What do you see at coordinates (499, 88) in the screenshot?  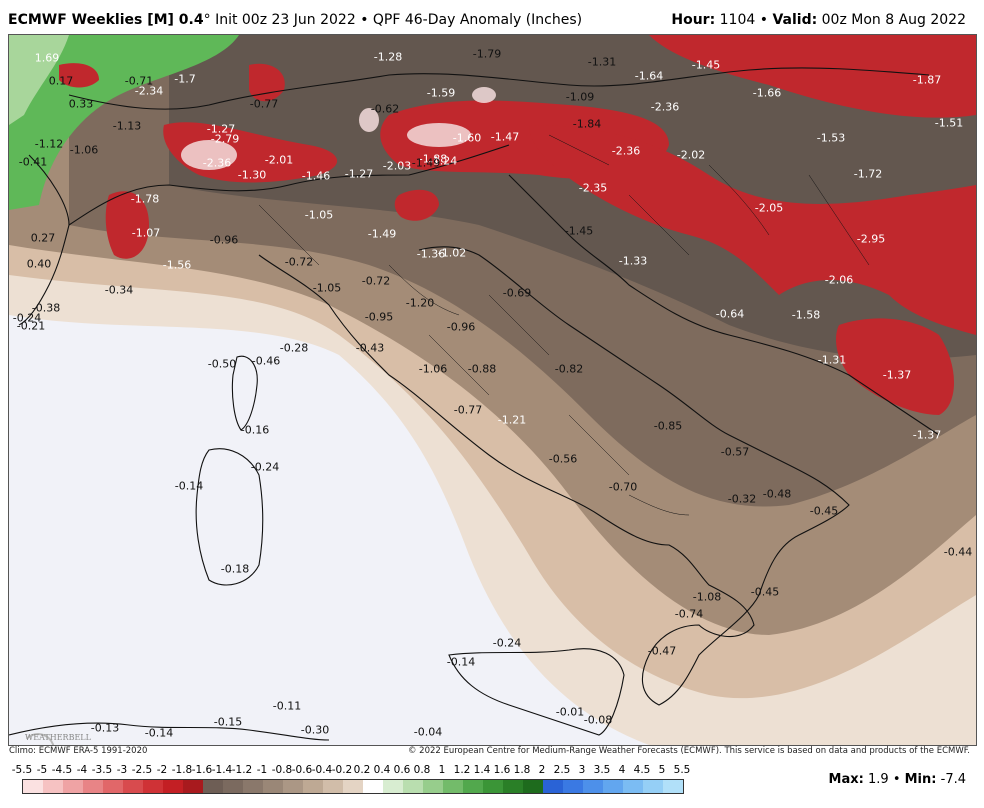 I see `north-border` at bounding box center [499, 88].